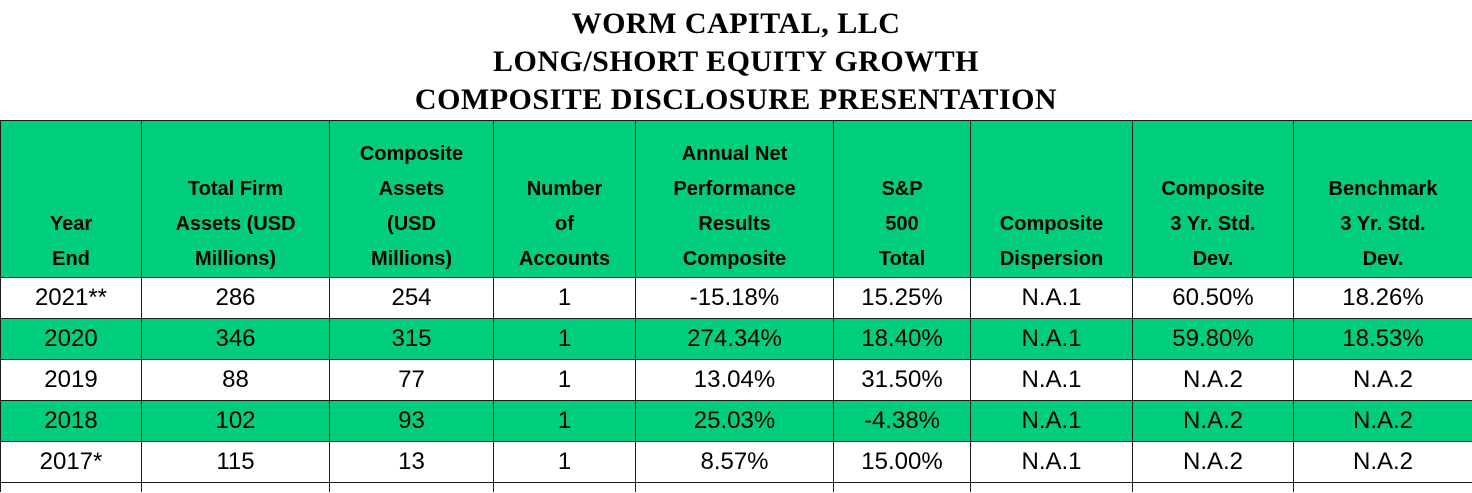  I want to click on table-cell: 115, so click(235, 462).